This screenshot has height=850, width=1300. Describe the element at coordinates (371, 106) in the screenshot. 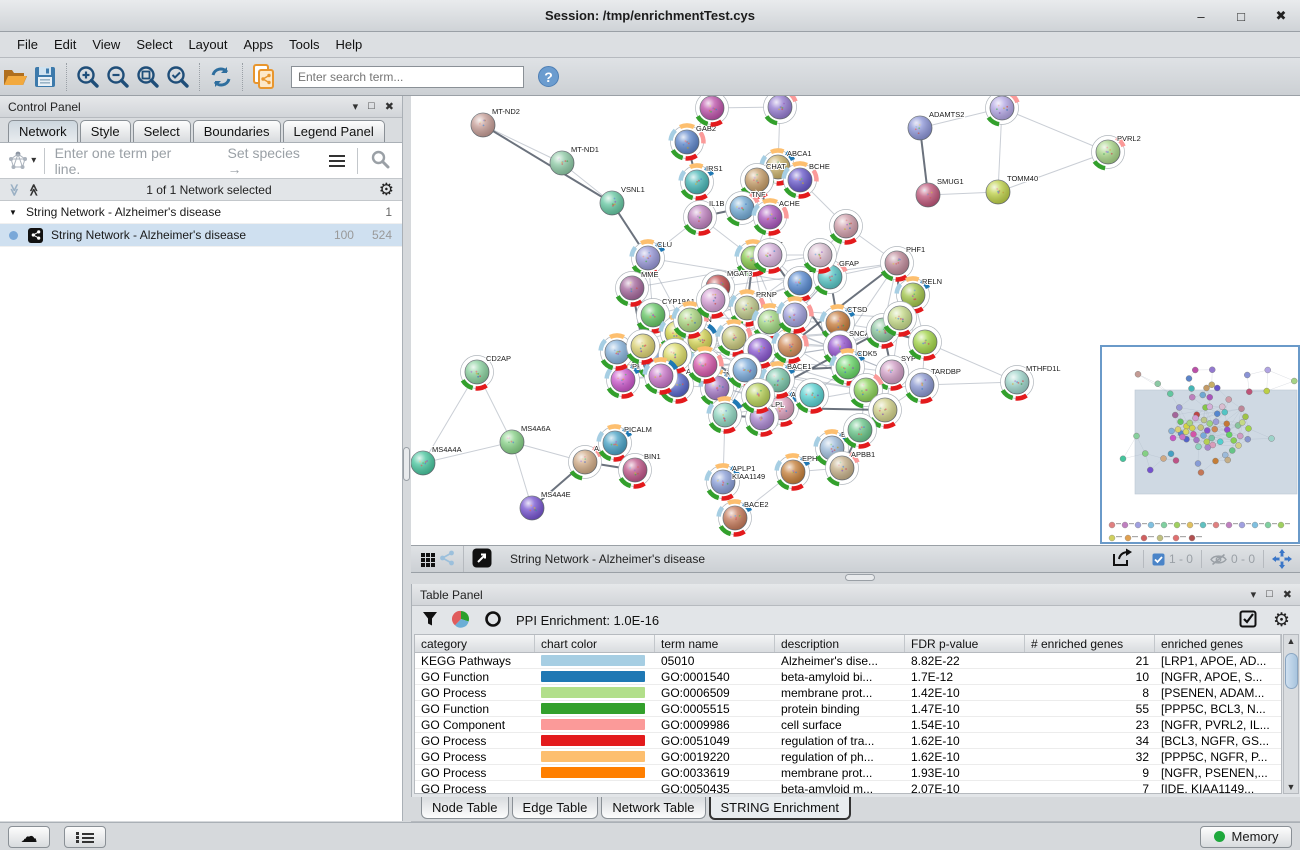

I see `panel-float-icon: □` at that location.